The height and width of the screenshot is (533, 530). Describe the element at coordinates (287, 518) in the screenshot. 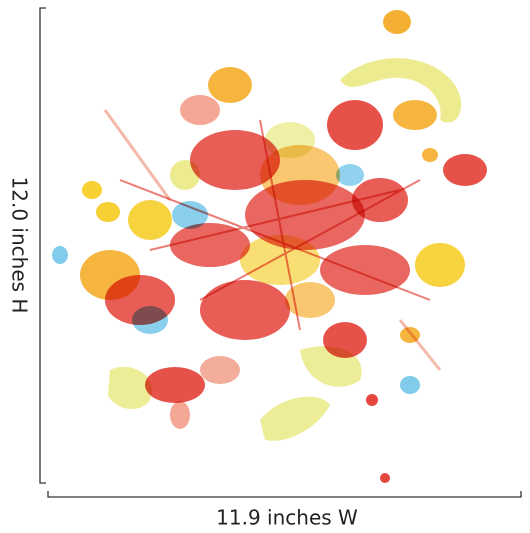

I see `width-label: 11.9 inches W` at that location.